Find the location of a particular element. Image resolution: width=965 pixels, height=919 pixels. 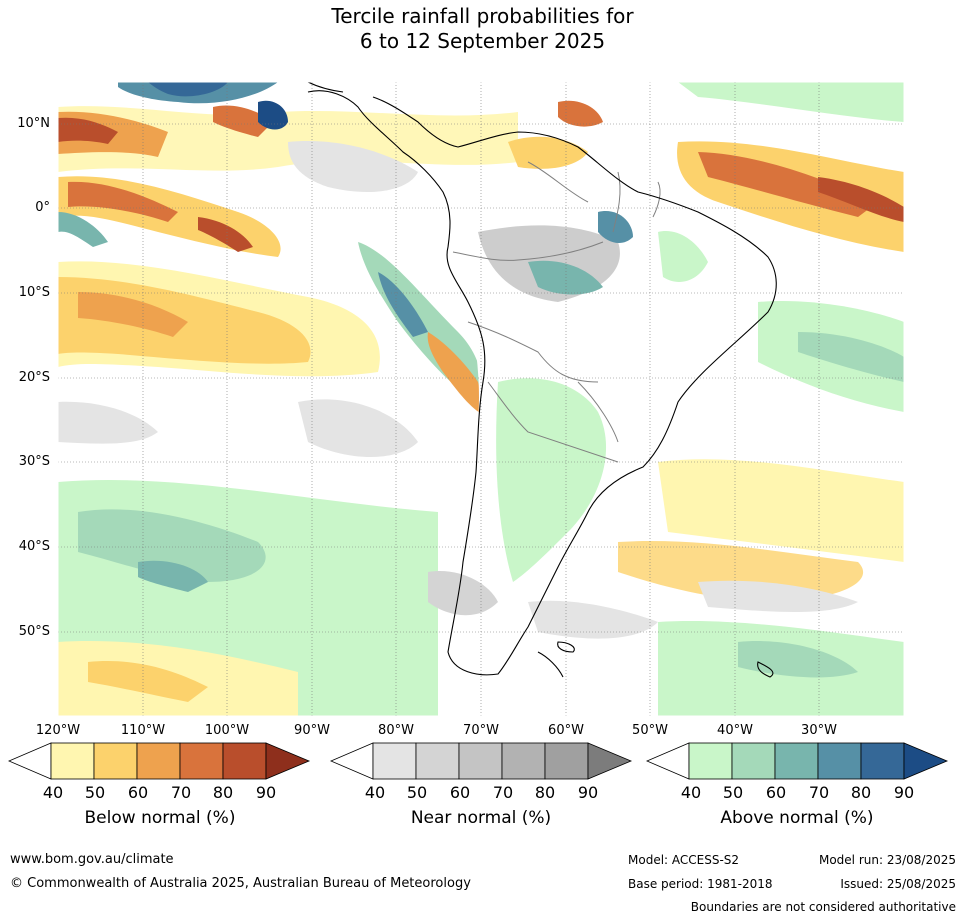

cb2-tick: 80 is located at coordinates (861, 792).